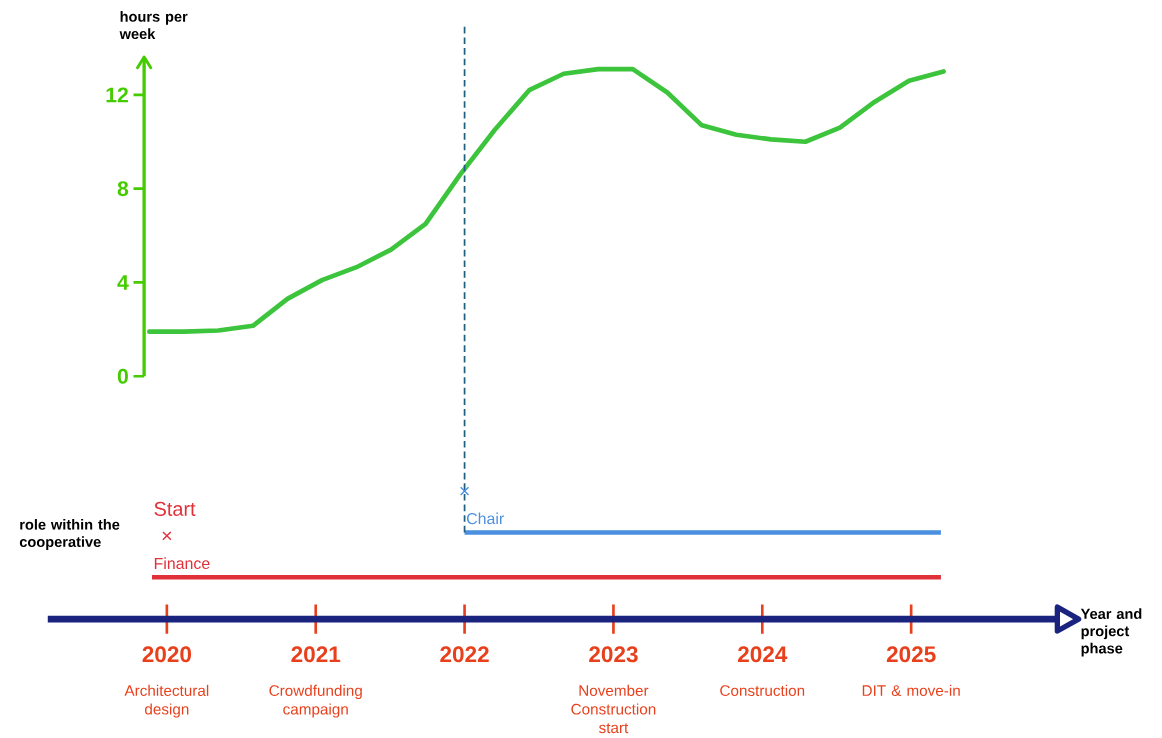  Describe the element at coordinates (762, 691) in the screenshot. I see `text: Construction` at that location.